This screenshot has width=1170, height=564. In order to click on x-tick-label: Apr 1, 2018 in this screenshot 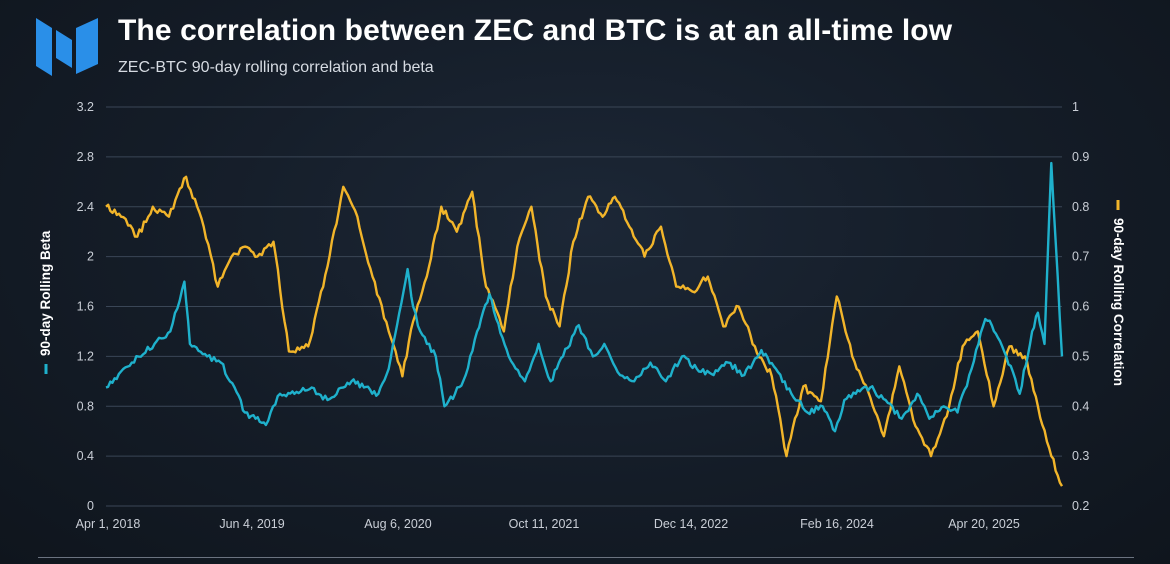, I will do `click(108, 524)`.